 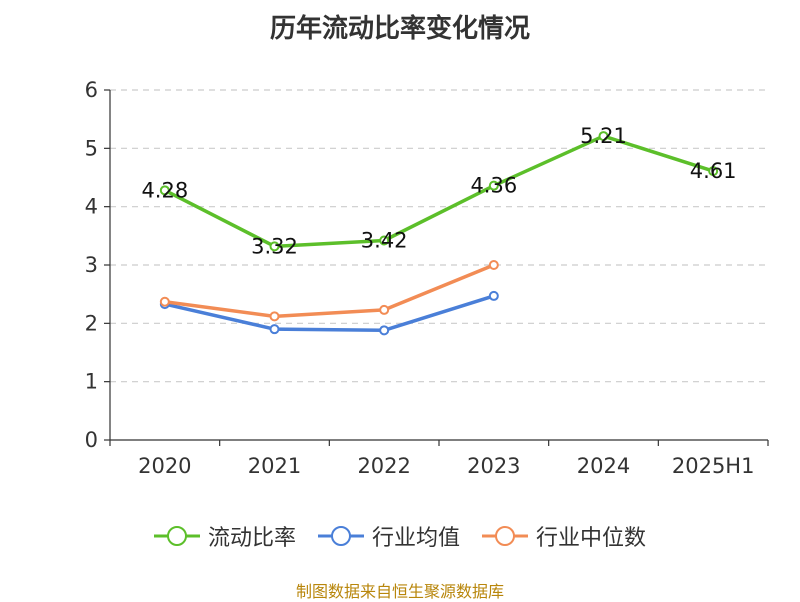 I want to click on y-tick-label: 0, so click(x=91, y=440).